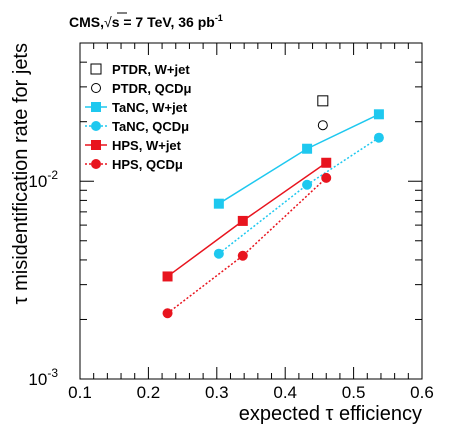 Image resolution: width=457 pixels, height=429 pixels. I want to click on legend-label: HPS, W+jet, so click(147, 145).